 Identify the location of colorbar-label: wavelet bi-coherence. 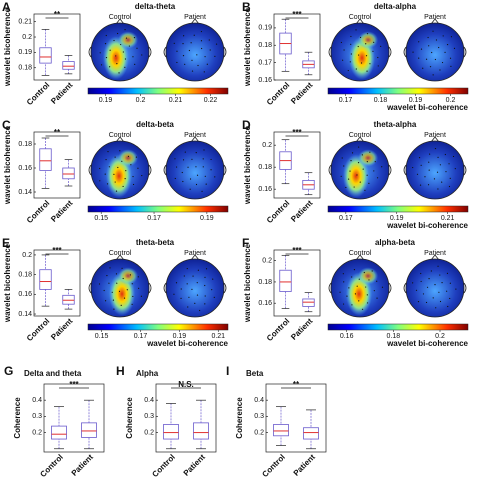
(427, 343).